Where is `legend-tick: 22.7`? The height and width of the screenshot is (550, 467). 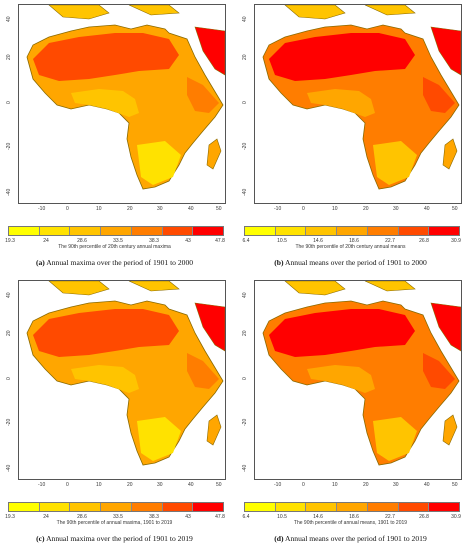
legend-tick: 22.7 is located at coordinates (390, 241).